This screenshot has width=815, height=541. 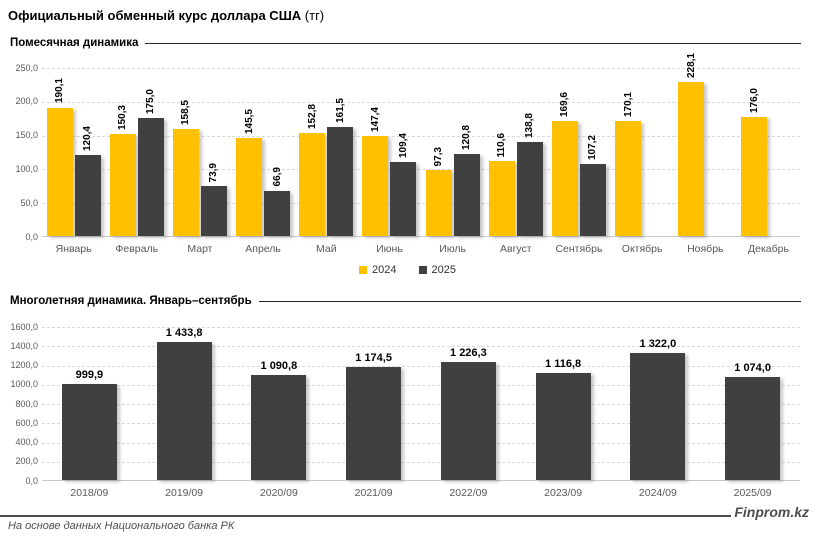 I want to click on x-axis-label: Декабрь, so click(x=768, y=249).